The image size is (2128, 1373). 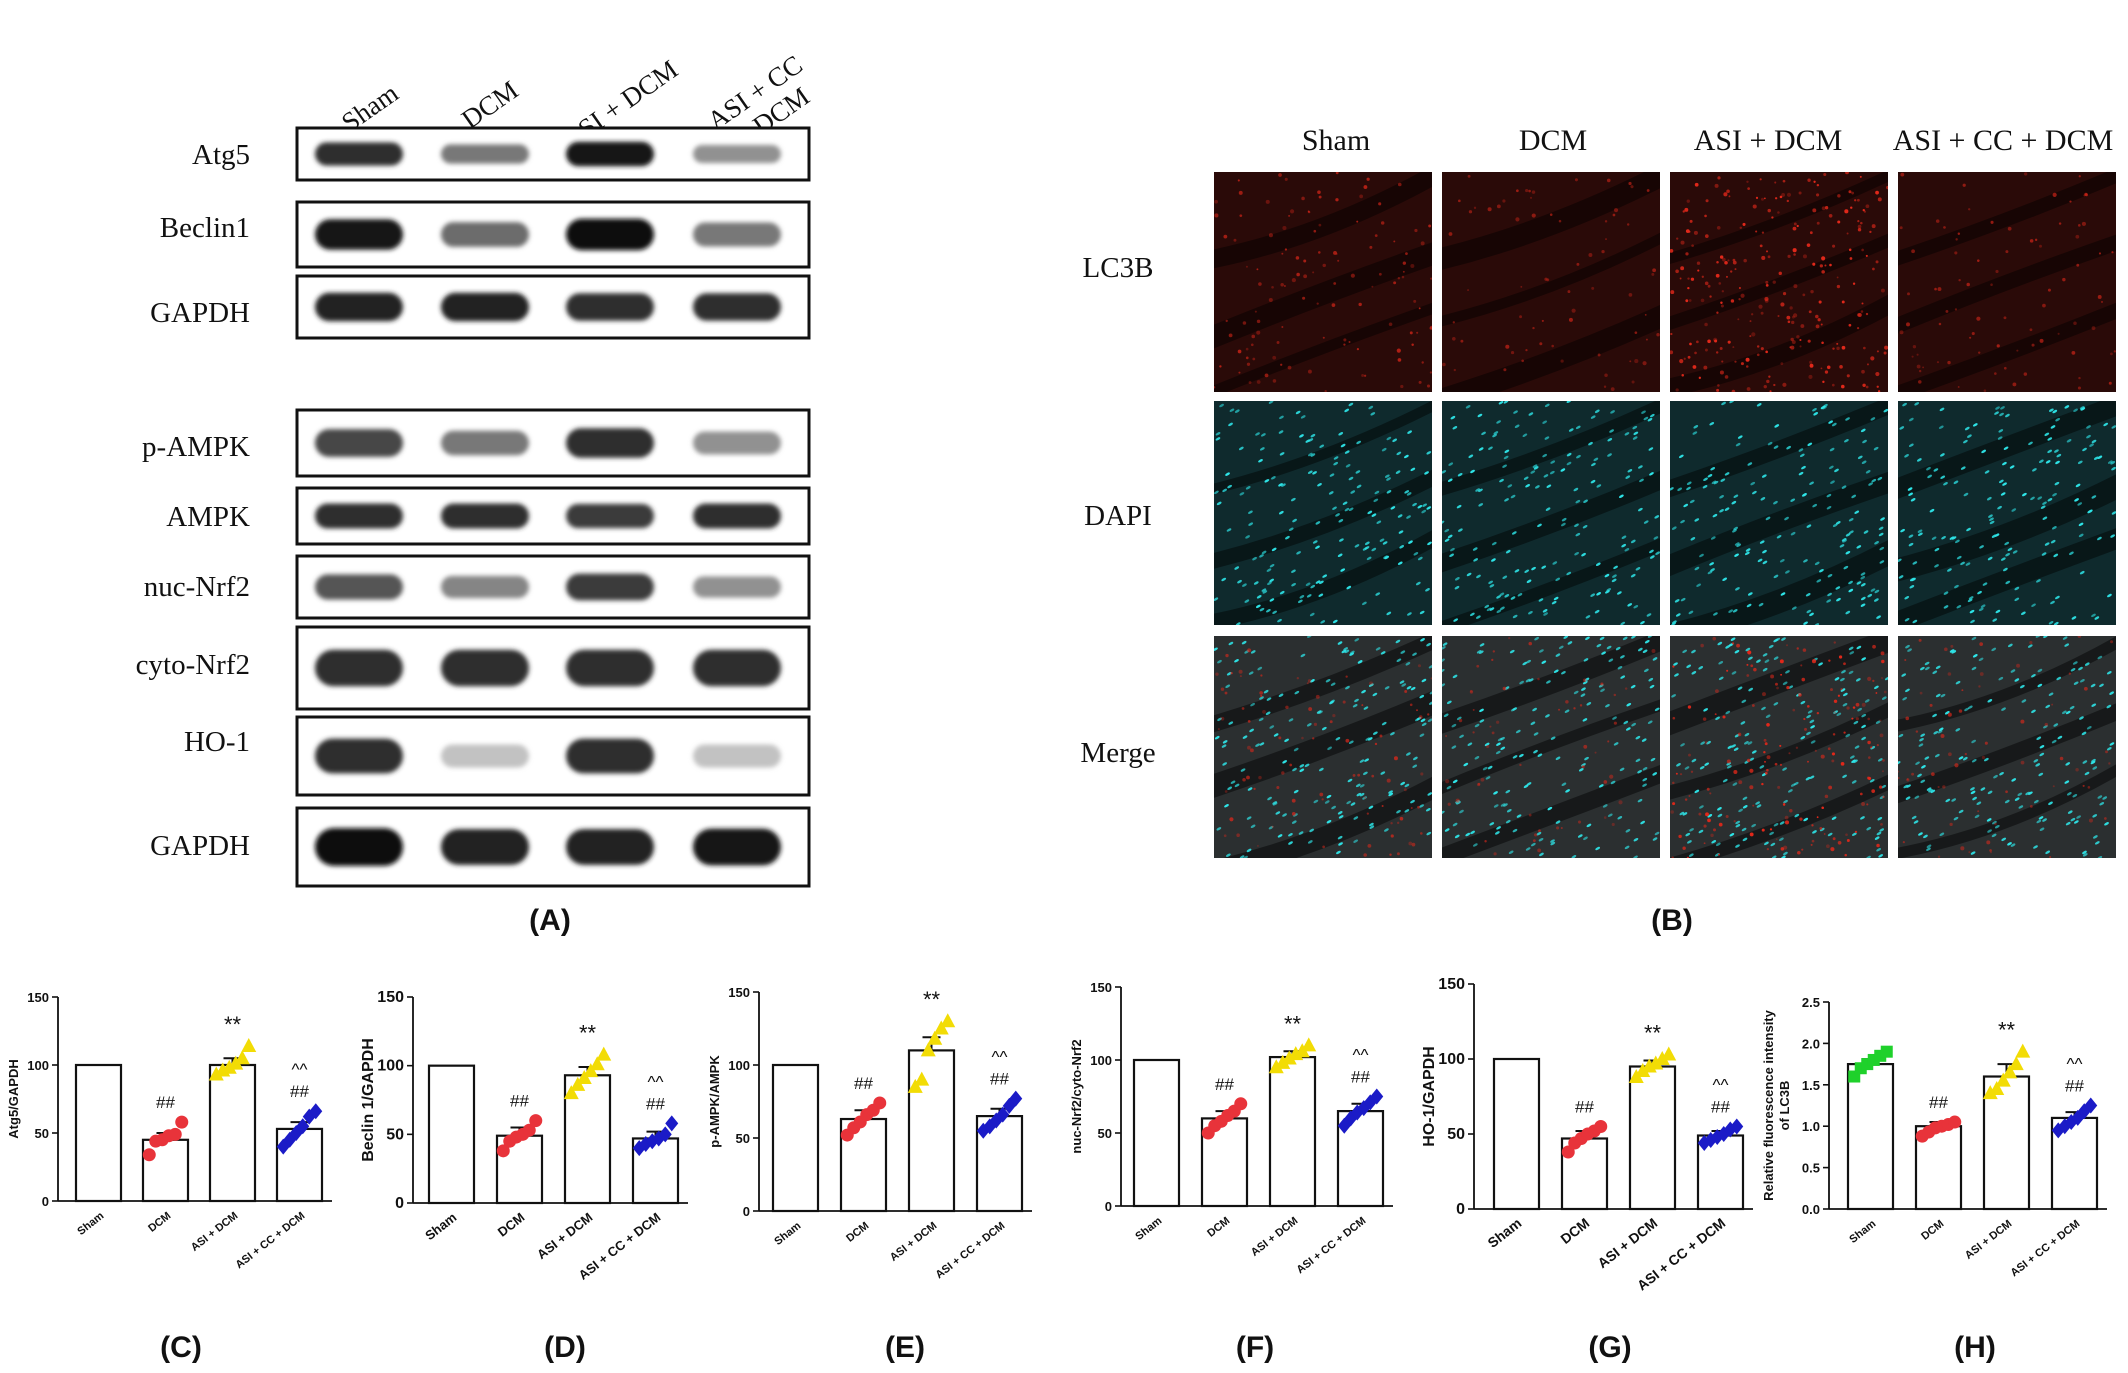 I want to click on tissue-streak, so click(x=1551, y=221).